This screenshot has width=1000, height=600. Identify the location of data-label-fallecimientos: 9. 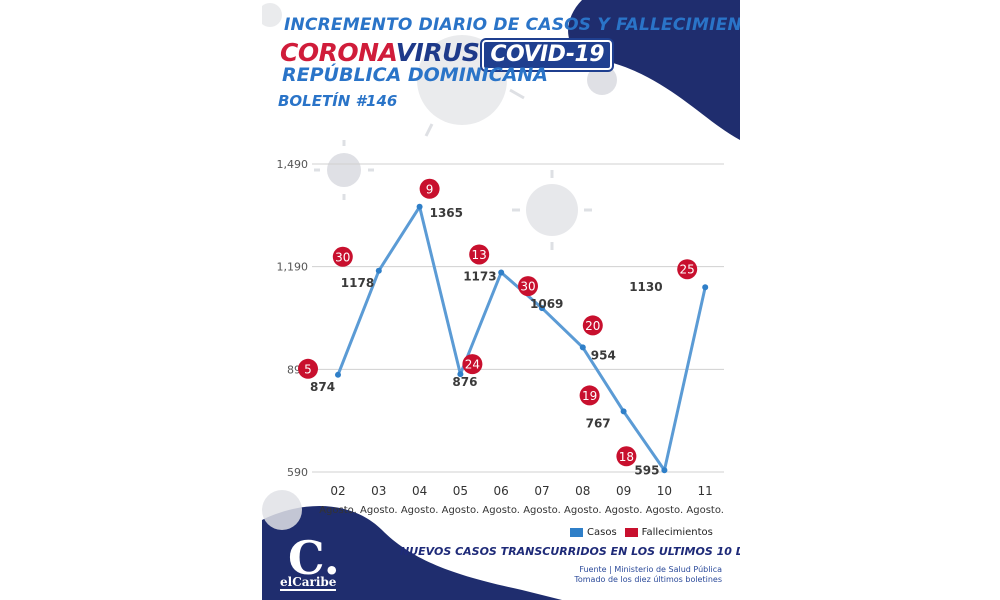
(430, 189).